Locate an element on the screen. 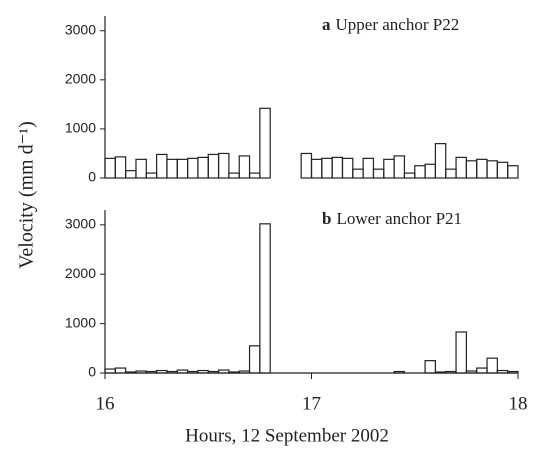 The height and width of the screenshot is (450, 538). panel-title: a Upper anchor P22 is located at coordinates (390, 24).